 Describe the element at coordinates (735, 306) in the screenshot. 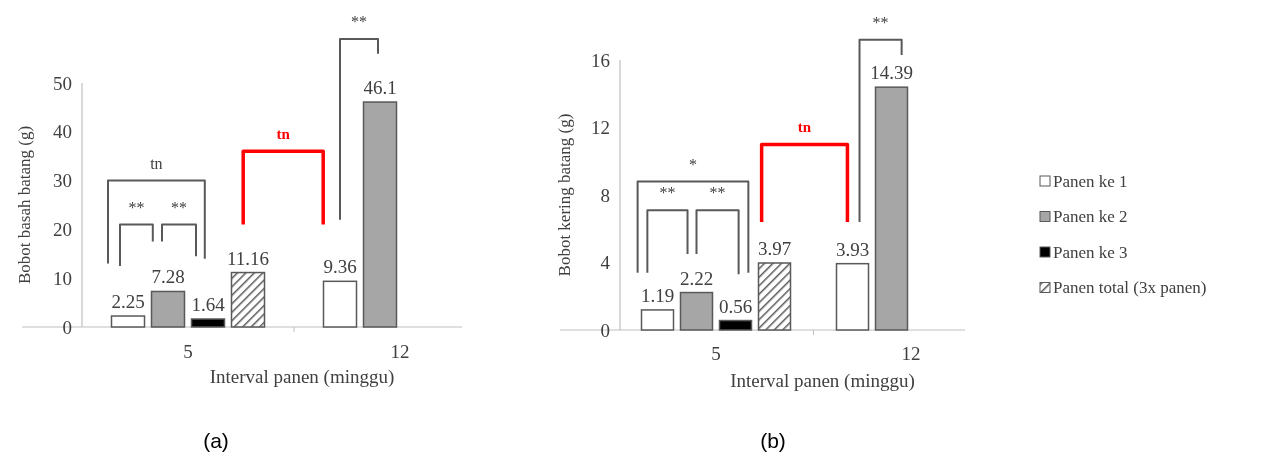

I see `data-label: 0.56` at that location.